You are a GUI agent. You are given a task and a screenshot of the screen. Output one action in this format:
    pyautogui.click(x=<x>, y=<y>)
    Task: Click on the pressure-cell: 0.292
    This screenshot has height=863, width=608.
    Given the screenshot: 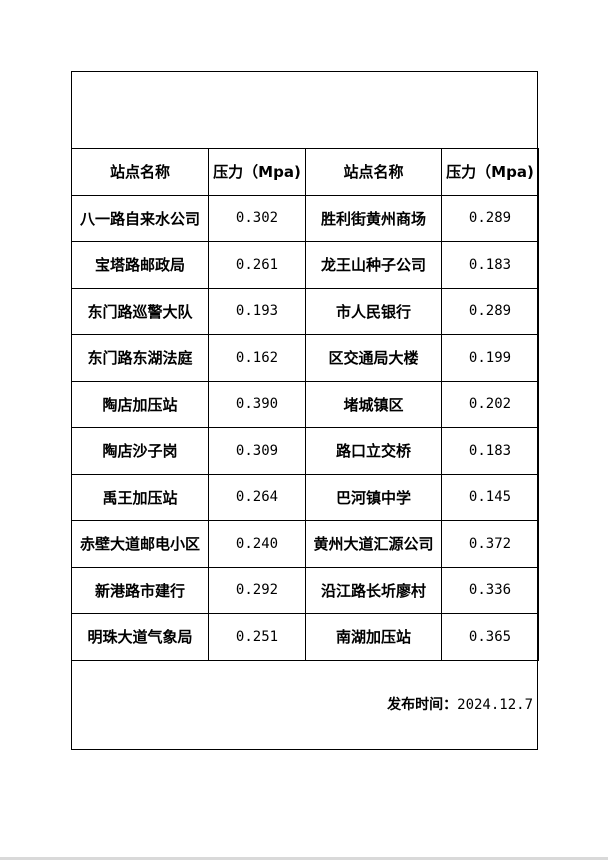 What is the action you would take?
    pyautogui.click(x=257, y=590)
    